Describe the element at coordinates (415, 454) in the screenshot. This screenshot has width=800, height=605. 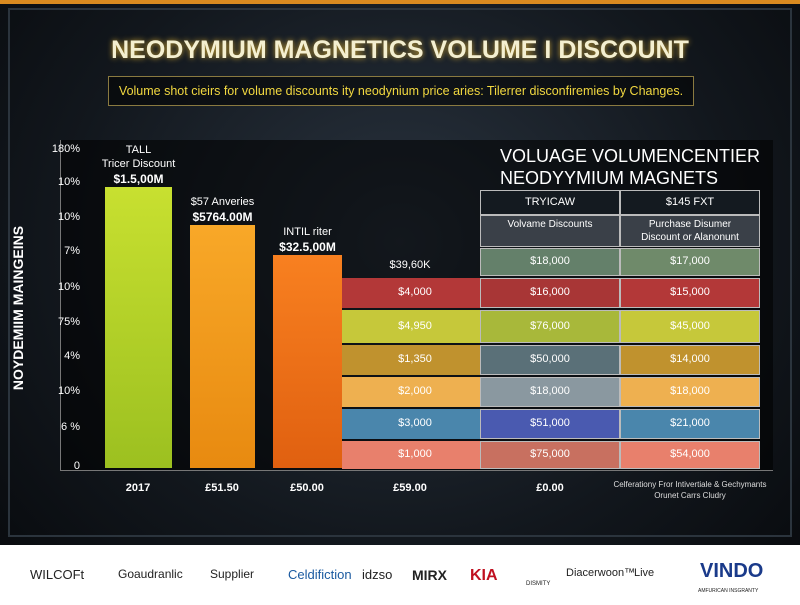
I see `row-value: $1,000` at that location.